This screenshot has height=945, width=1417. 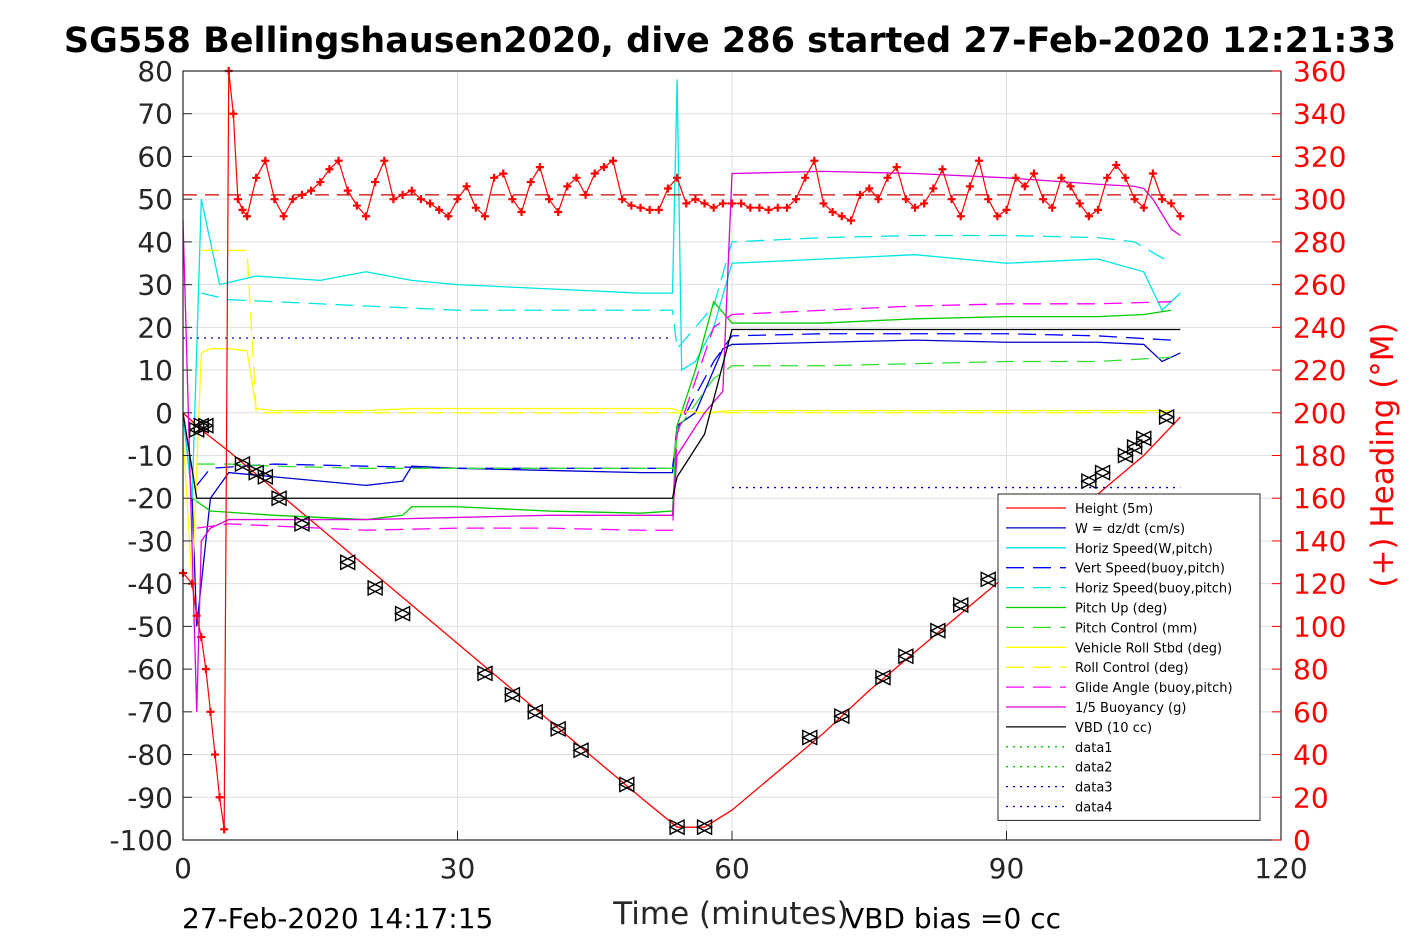 I want to click on y-tick-label: -10, so click(x=150, y=456).